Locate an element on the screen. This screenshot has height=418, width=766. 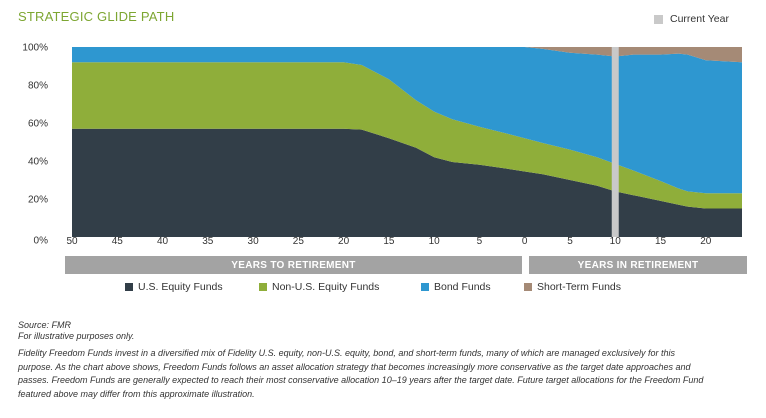
y-tick-label: 100% is located at coordinates (35, 48).